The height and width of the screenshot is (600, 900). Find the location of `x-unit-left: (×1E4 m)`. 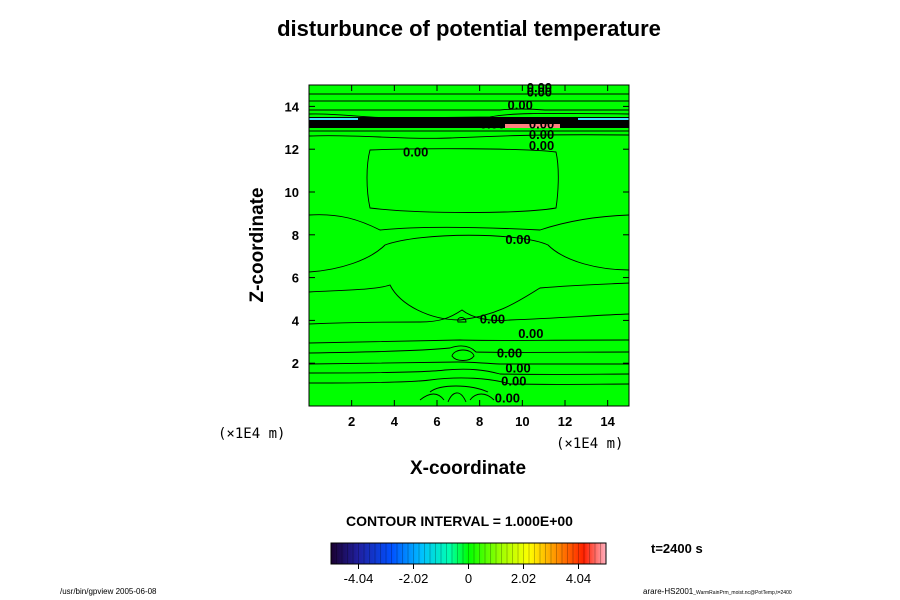

x-unit-left: (×1E4 m) is located at coordinates (252, 434).